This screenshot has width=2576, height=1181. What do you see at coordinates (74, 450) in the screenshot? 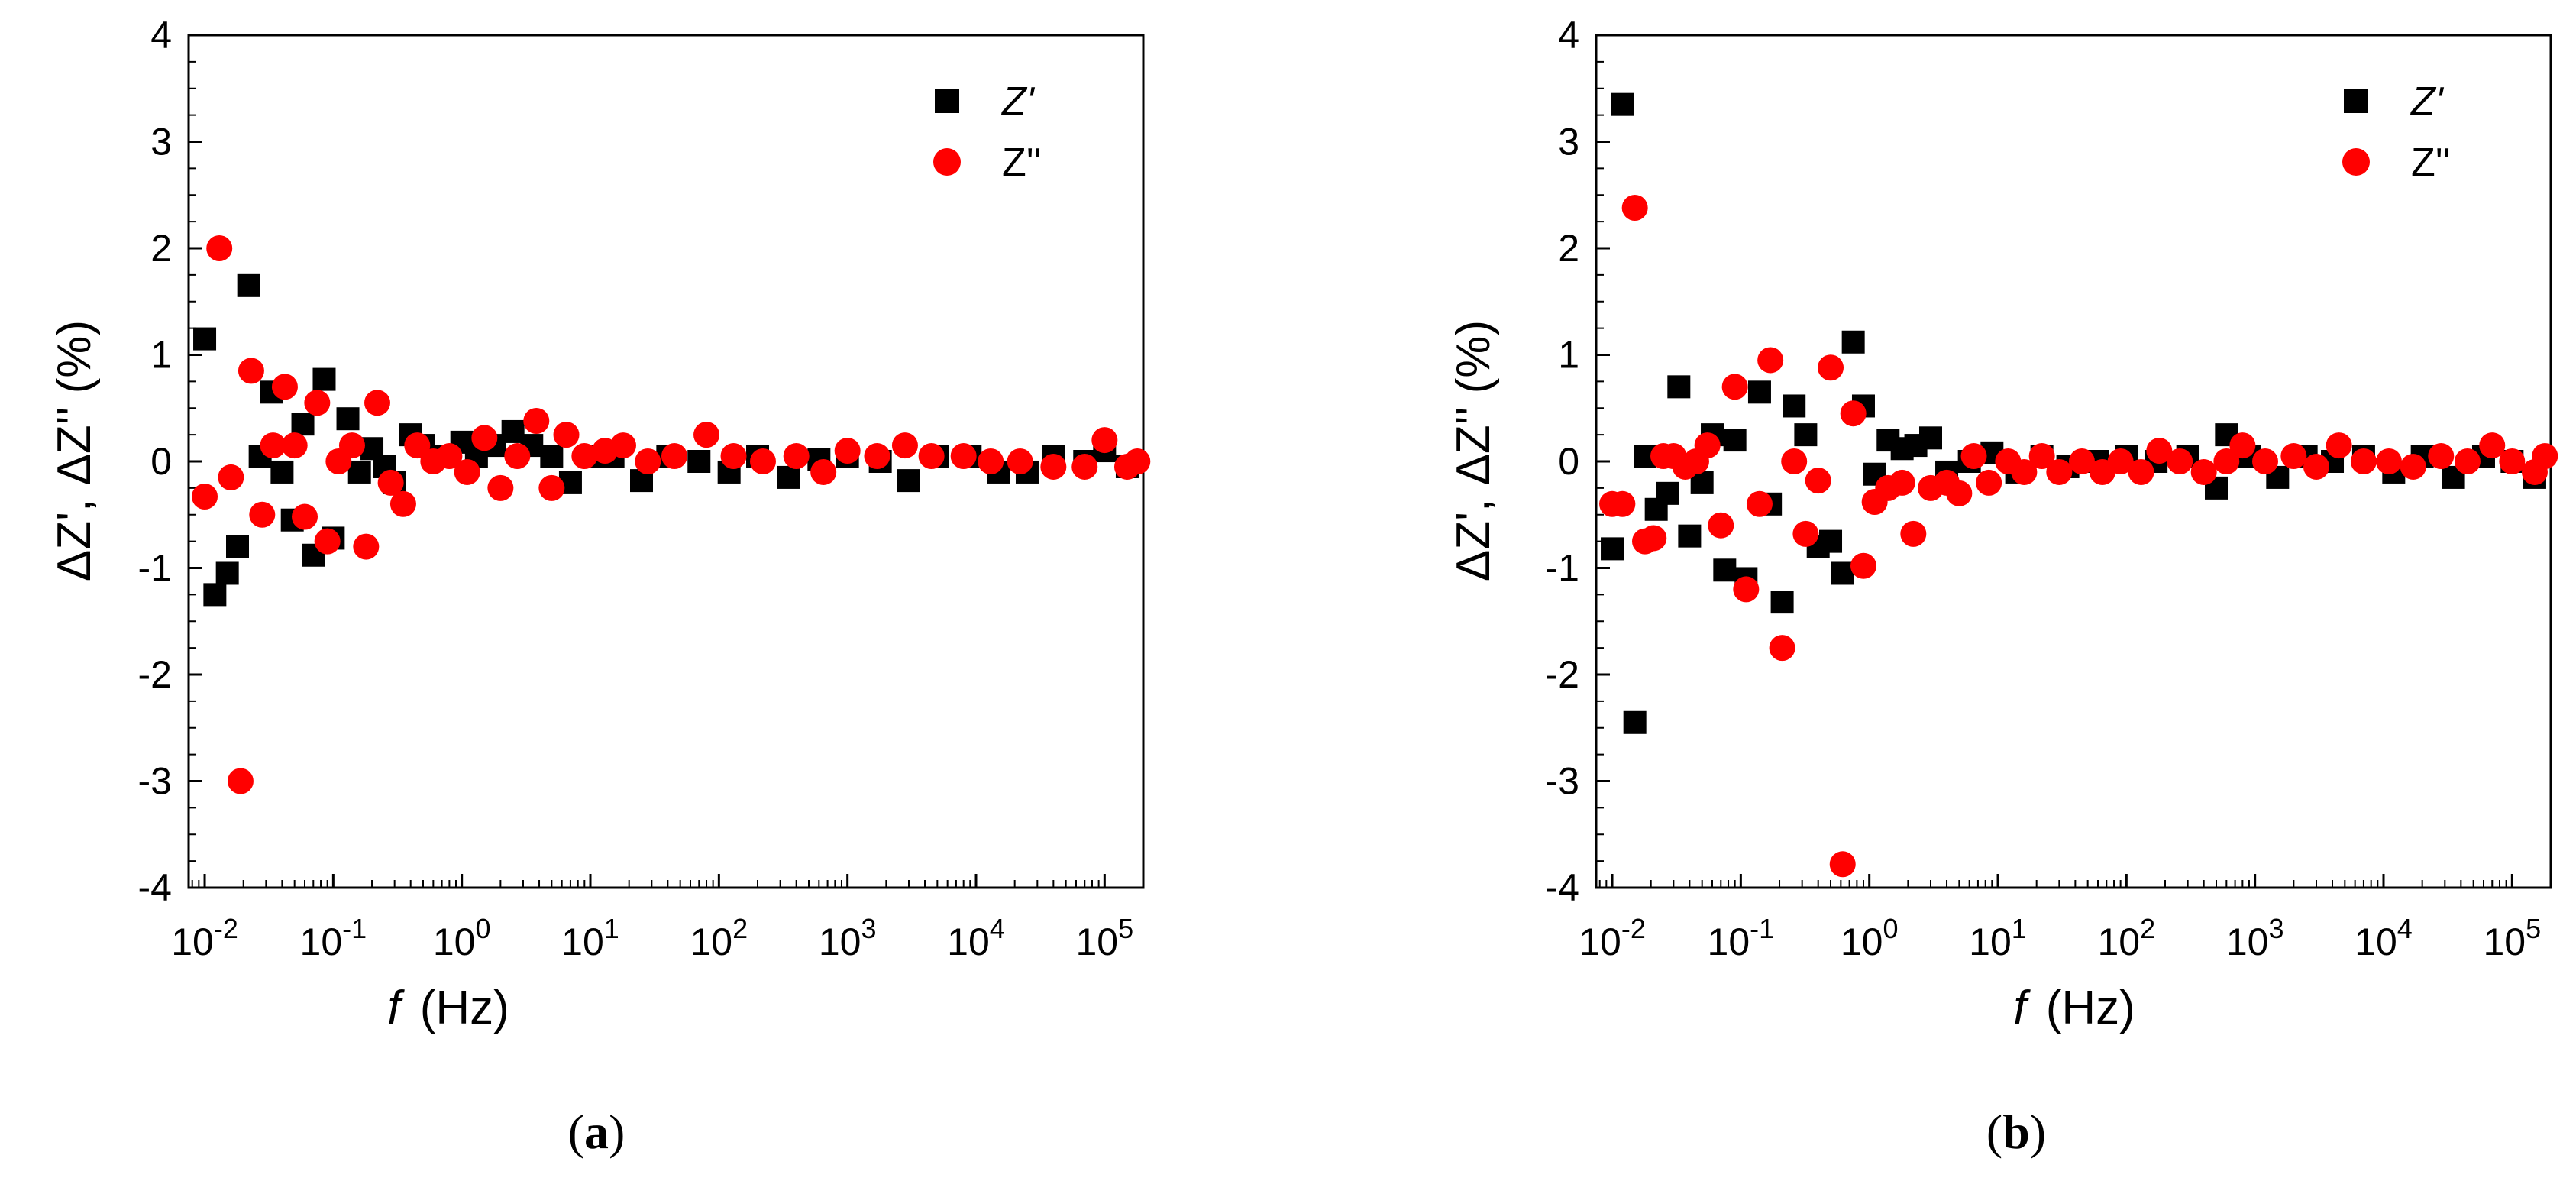
I see `y-axis-title-a: ΔZ', ΔZ'' (%)` at bounding box center [74, 450].